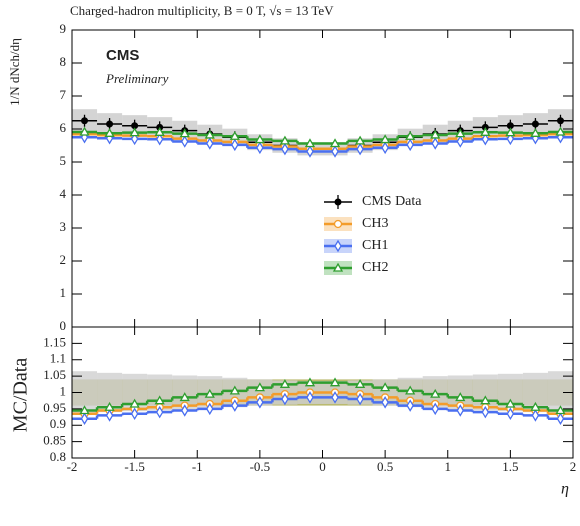 This screenshot has width=580, height=526. Describe the element at coordinates (122, 55) in the screenshot. I see `experiment-label: CMS` at that location.